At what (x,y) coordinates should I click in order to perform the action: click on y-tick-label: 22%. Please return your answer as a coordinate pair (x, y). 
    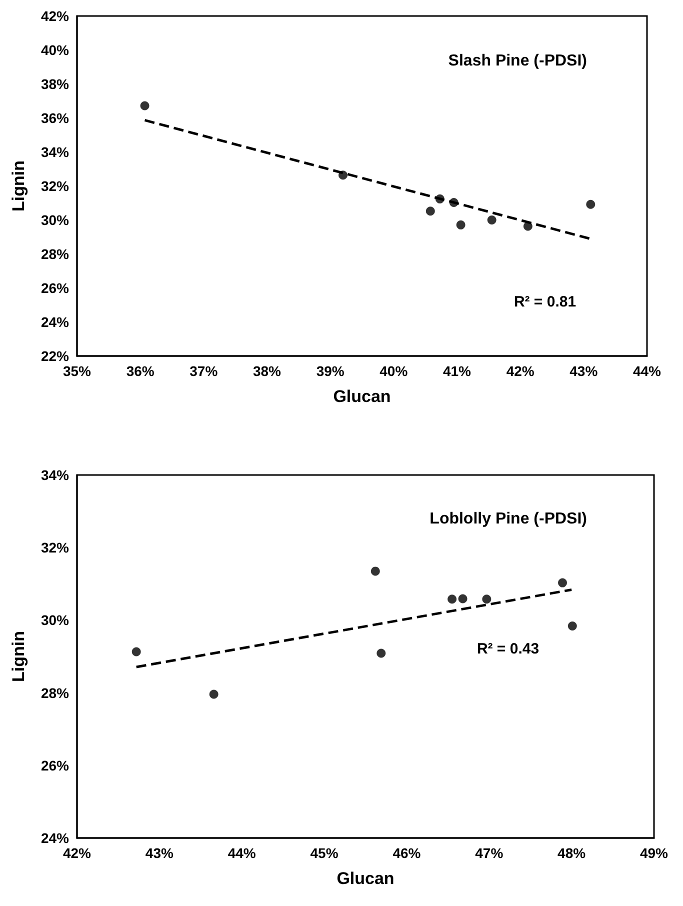
    Looking at the image, I should click on (55, 356).